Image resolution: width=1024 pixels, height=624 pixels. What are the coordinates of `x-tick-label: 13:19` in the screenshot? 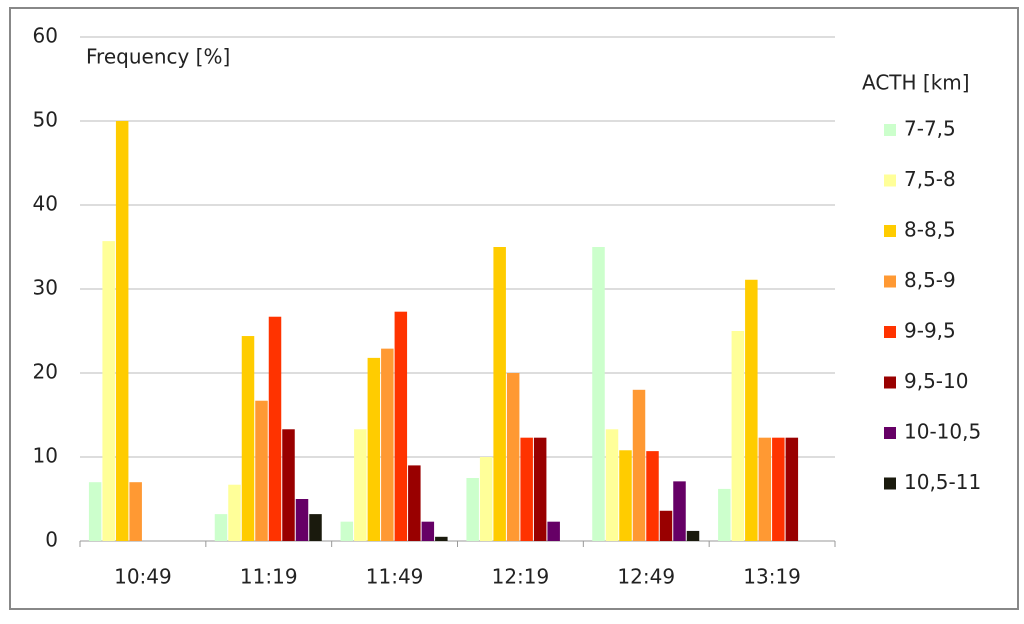 It's located at (772, 577).